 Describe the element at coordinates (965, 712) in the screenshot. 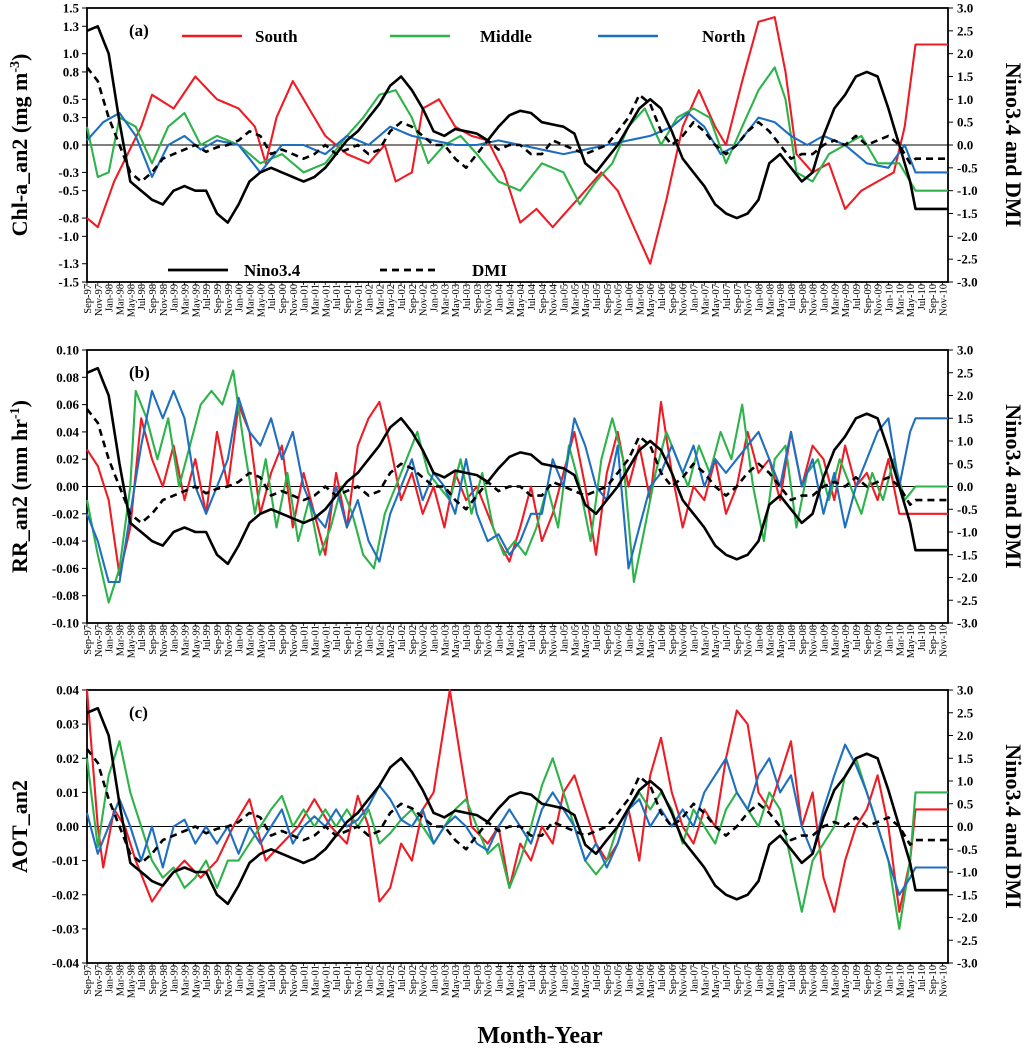

I see `y2-tick-label: 2.5` at that location.